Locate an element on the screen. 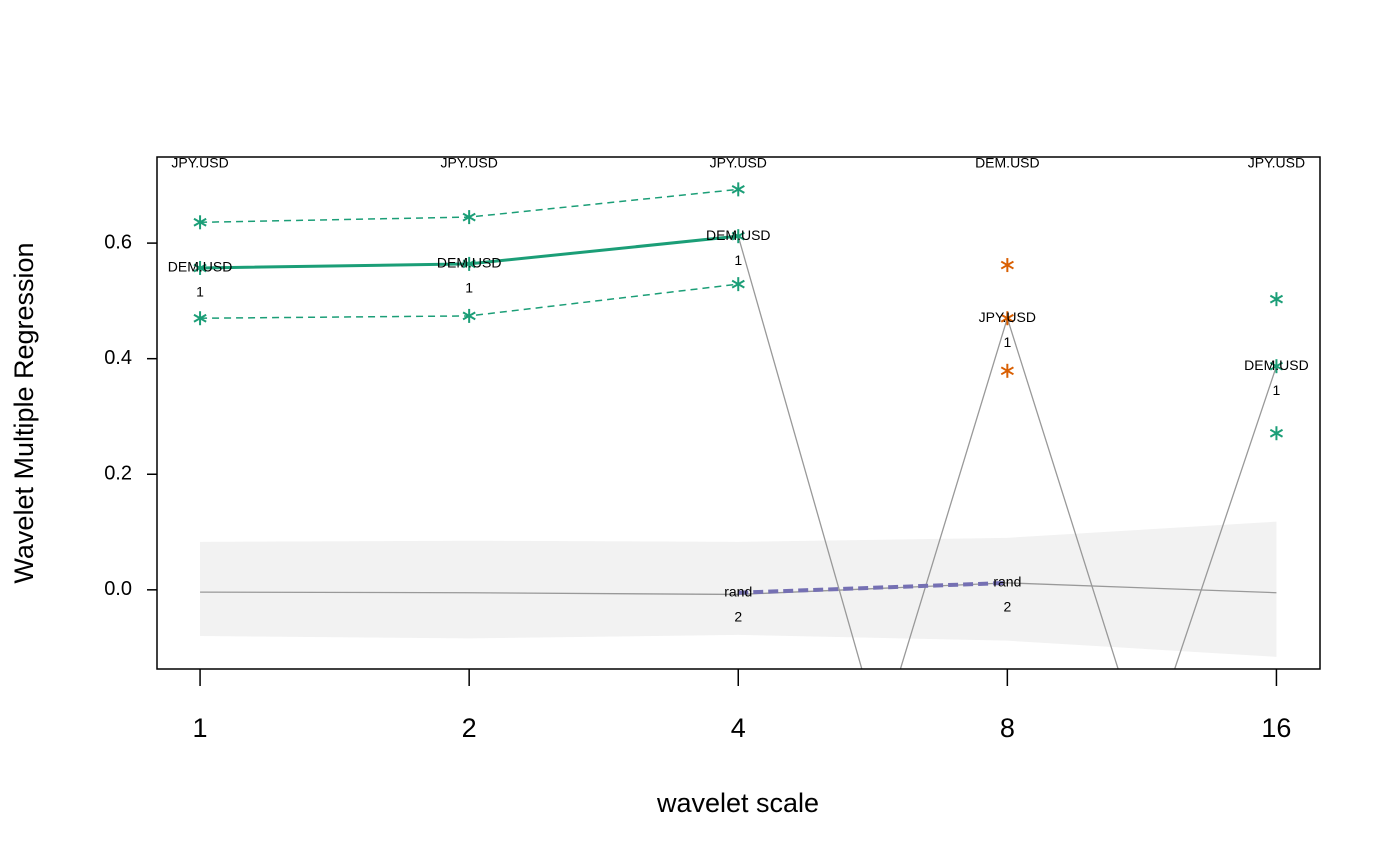 This screenshot has height=866, width=1400. x-tick-label: 2 is located at coordinates (469, 728).